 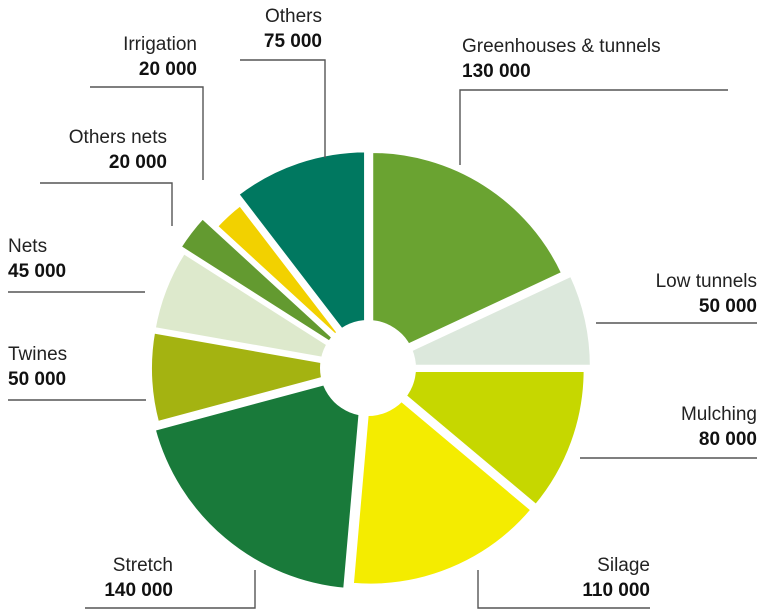 What do you see at coordinates (593, 127) in the screenshot?
I see `leader-line-greenhouses-tunnels` at bounding box center [593, 127].